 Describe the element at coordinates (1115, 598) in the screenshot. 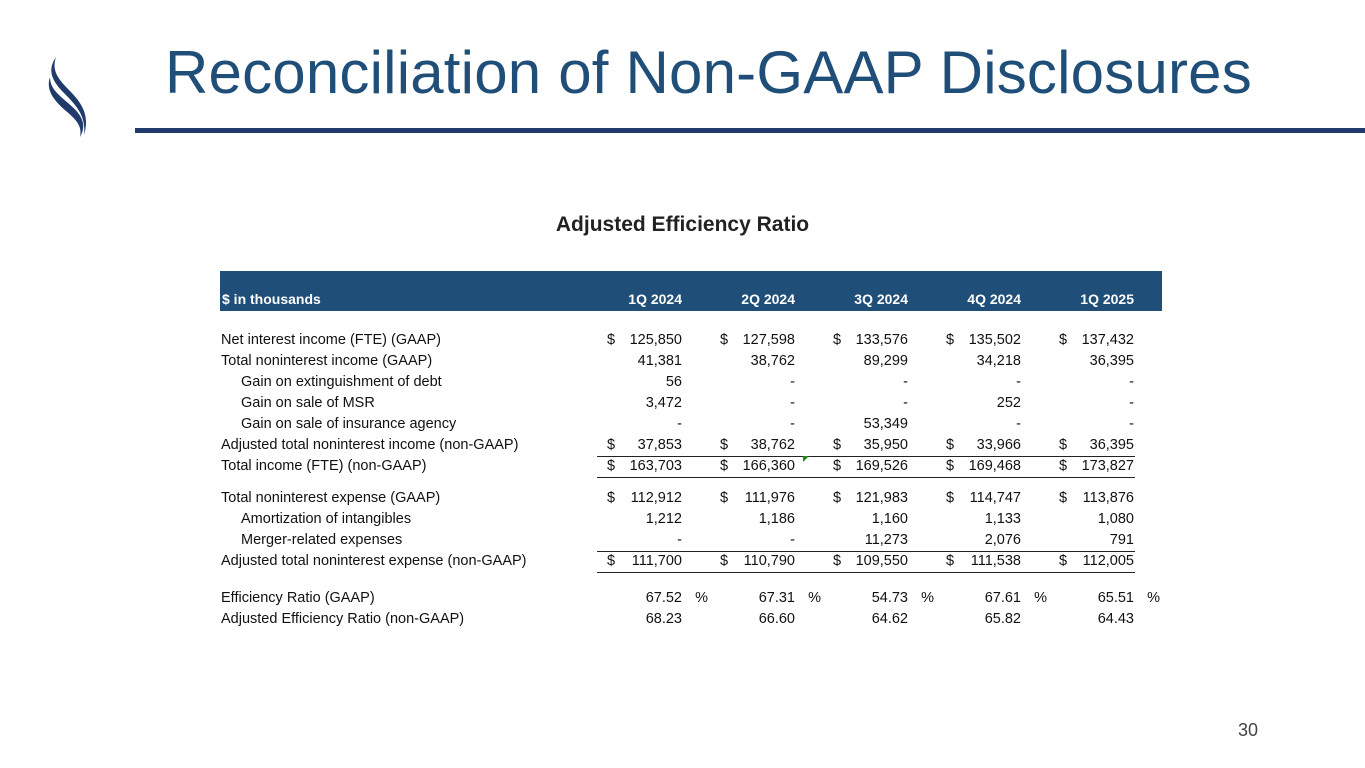

I see `cell-value: 65.51` at that location.